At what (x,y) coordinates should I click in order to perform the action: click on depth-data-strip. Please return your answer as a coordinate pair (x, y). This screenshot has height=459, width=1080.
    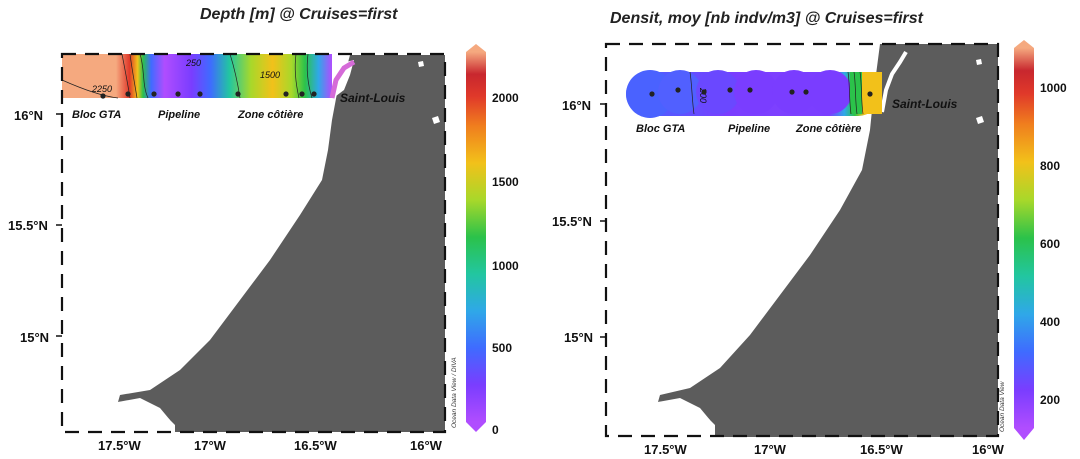
    Looking at the image, I should click on (197, 76).